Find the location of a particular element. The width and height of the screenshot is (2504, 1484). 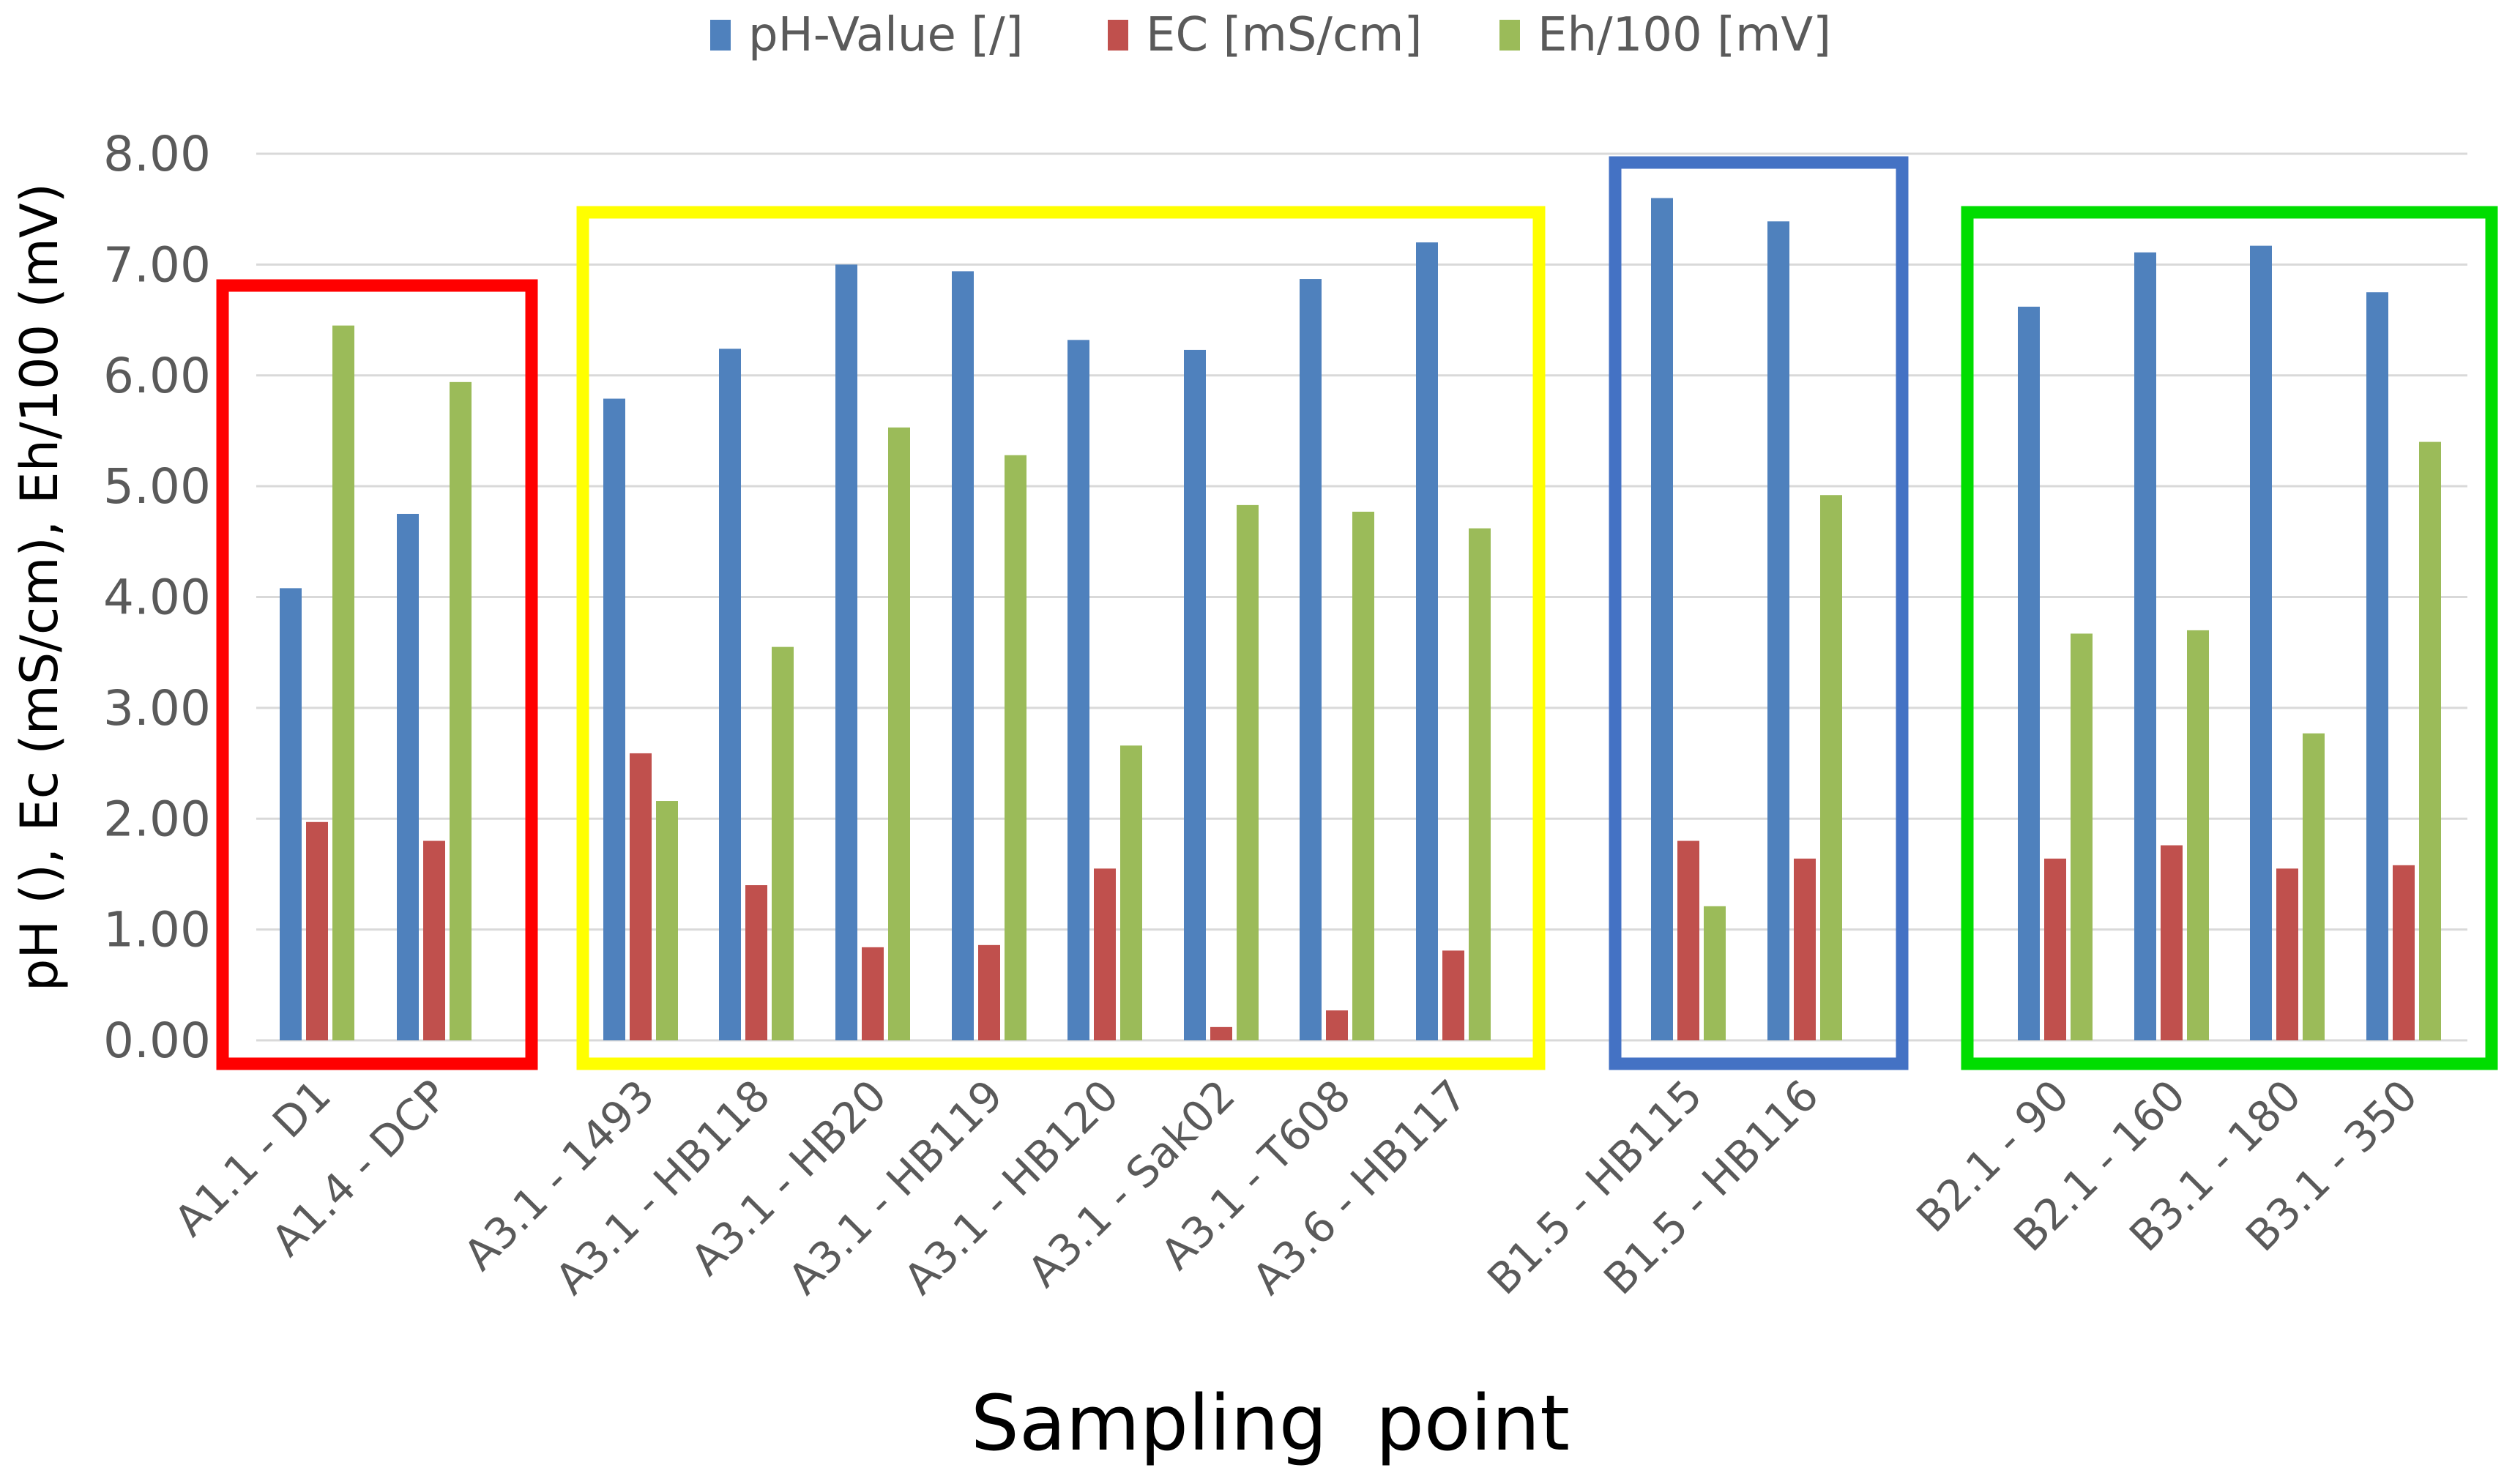

x-axis-title: Sampling point is located at coordinates (1270, 1423).